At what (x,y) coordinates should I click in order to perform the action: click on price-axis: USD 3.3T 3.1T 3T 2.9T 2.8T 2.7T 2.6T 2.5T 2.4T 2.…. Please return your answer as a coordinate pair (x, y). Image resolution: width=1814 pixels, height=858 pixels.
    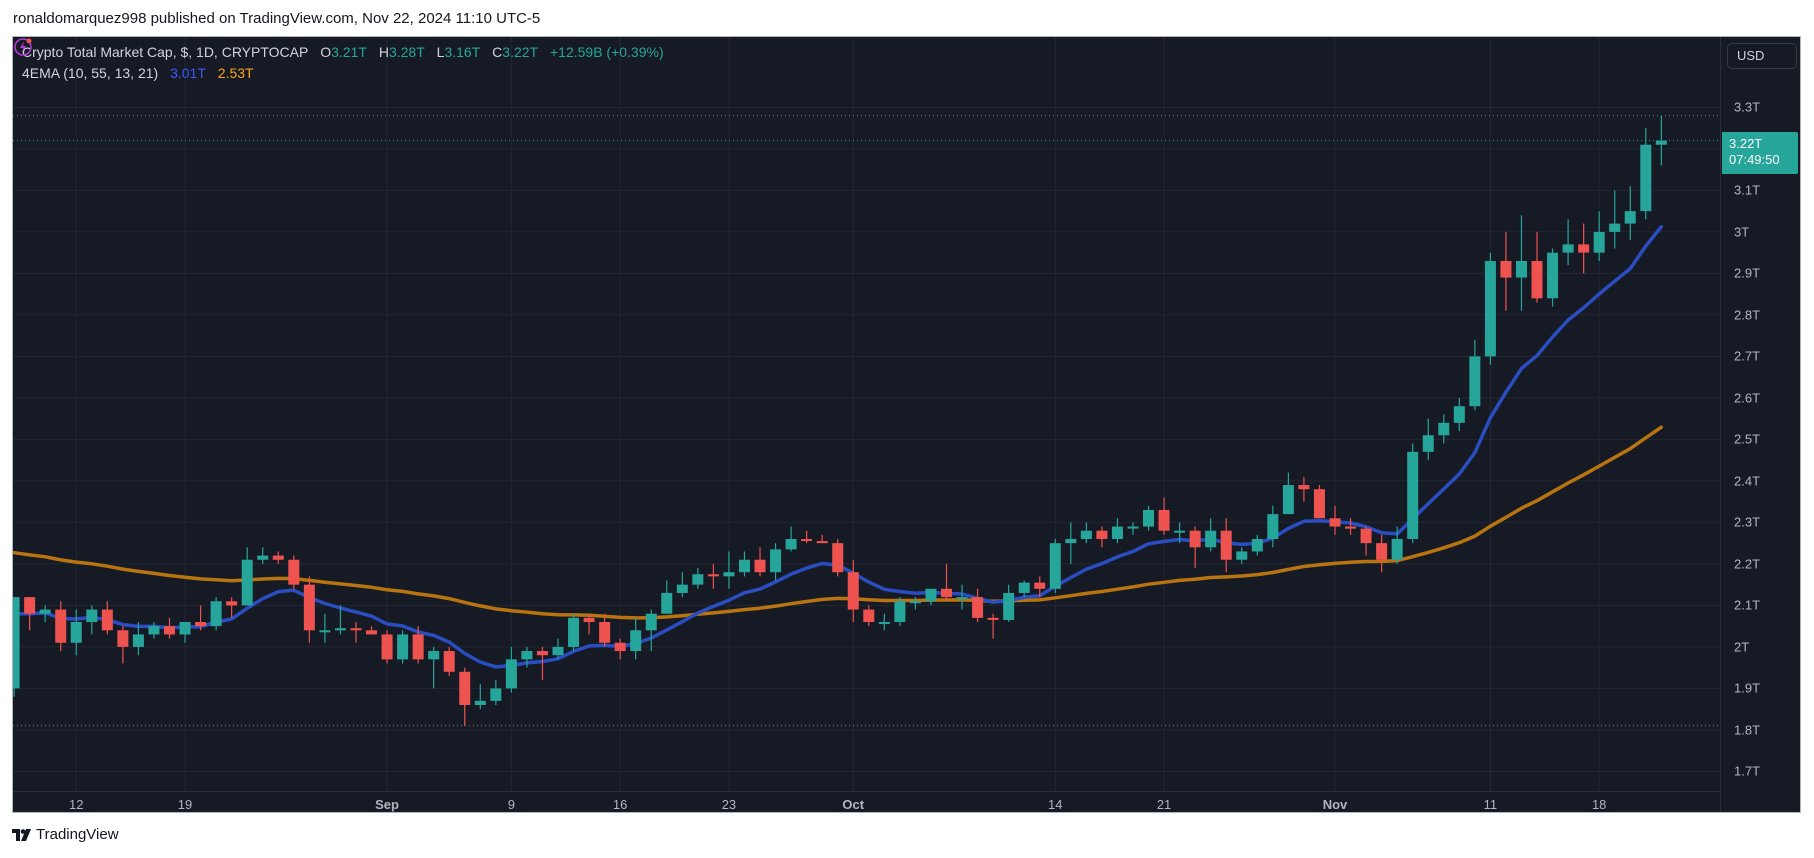
    Looking at the image, I should click on (1760, 424).